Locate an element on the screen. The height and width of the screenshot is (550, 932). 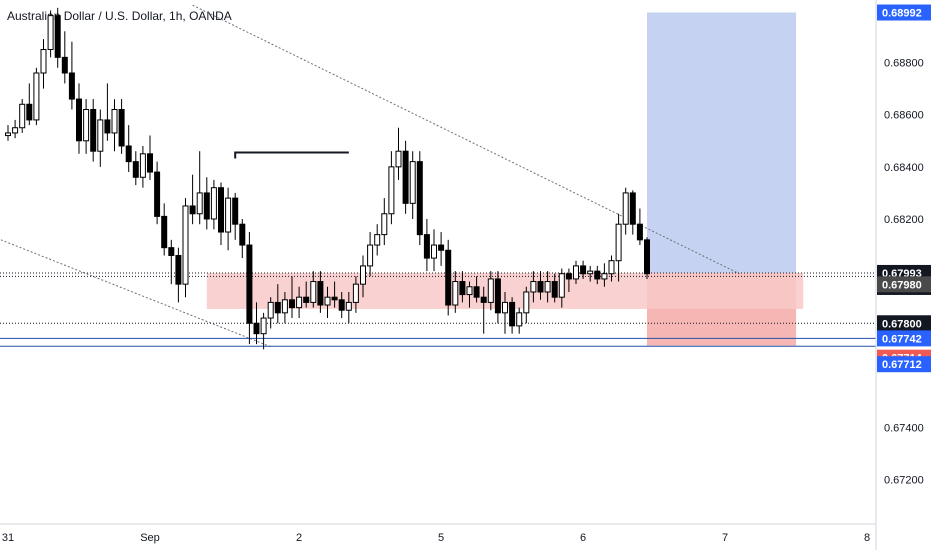
x-tick-label: 8 is located at coordinates (867, 538).